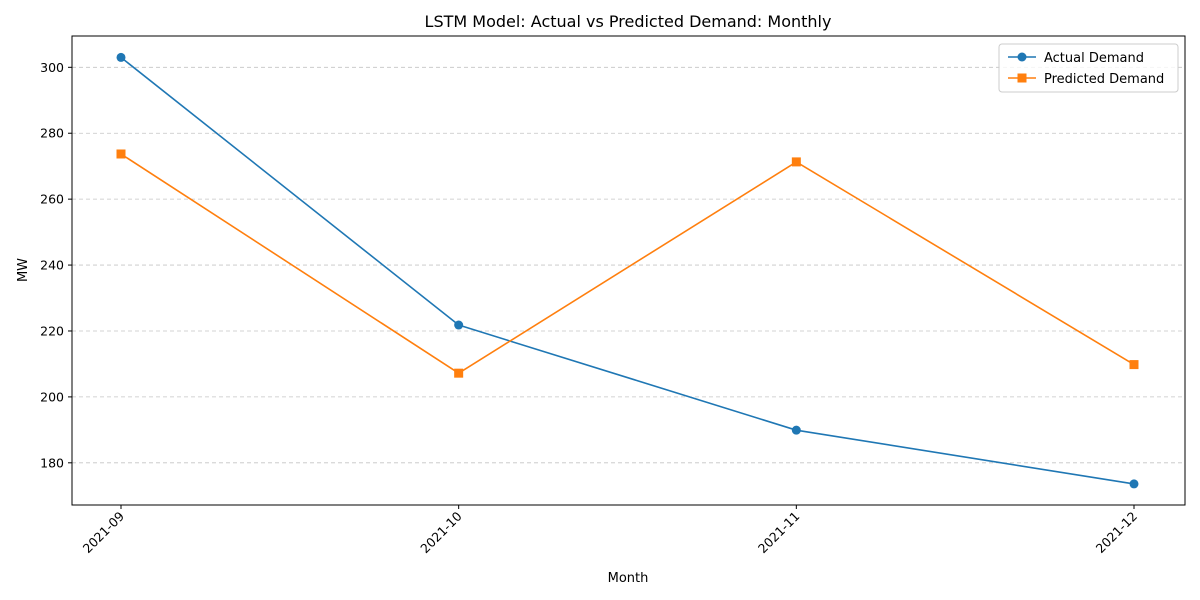 Image resolution: width=1200 pixels, height=600 pixels. I want to click on y-tick-label: 180, so click(52, 462).